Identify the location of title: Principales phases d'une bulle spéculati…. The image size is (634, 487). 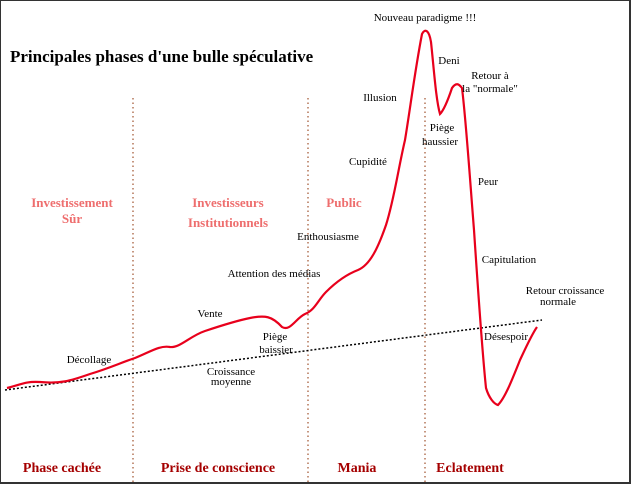
(162, 56).